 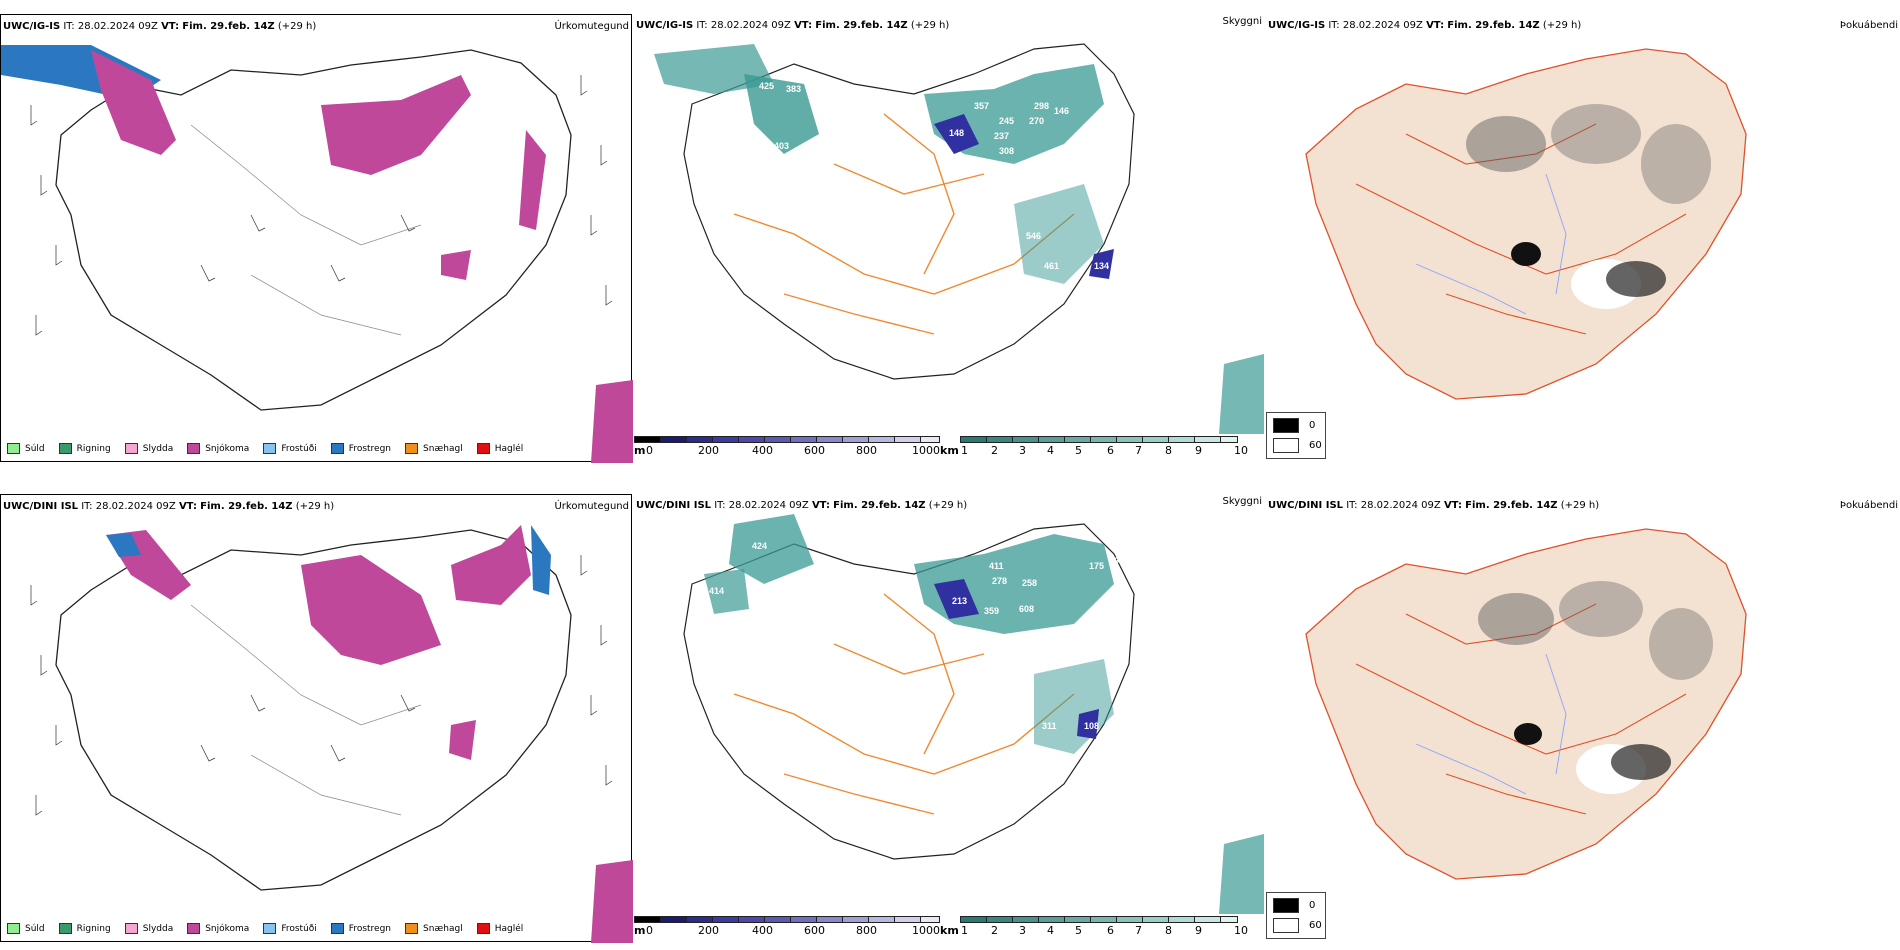 I want to click on vis-label: 245, so click(x=1006, y=121).